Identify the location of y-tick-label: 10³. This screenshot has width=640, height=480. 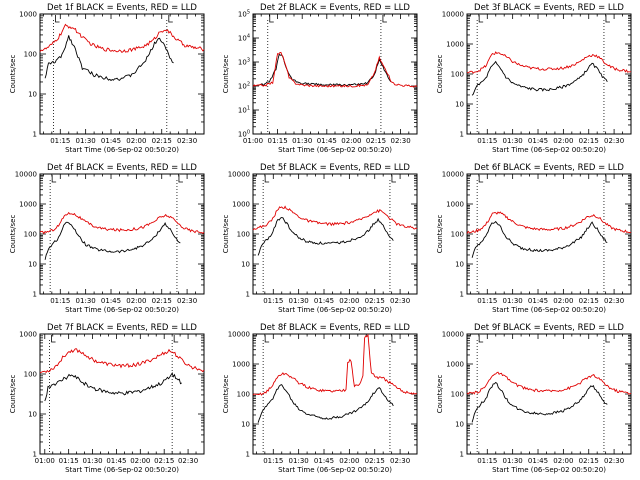
(244, 62).